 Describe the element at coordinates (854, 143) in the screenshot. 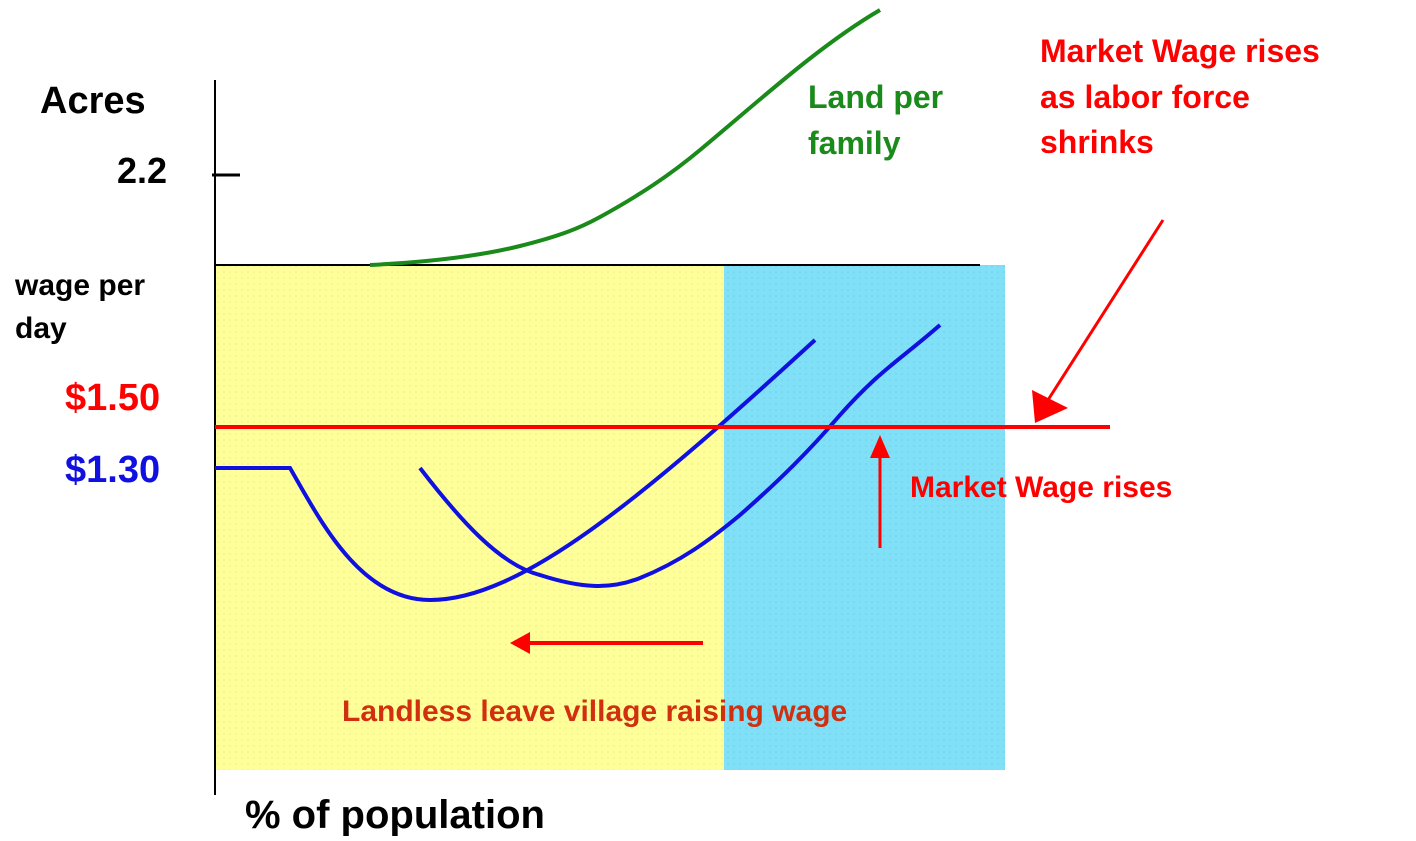

I see `curve-label: family` at that location.